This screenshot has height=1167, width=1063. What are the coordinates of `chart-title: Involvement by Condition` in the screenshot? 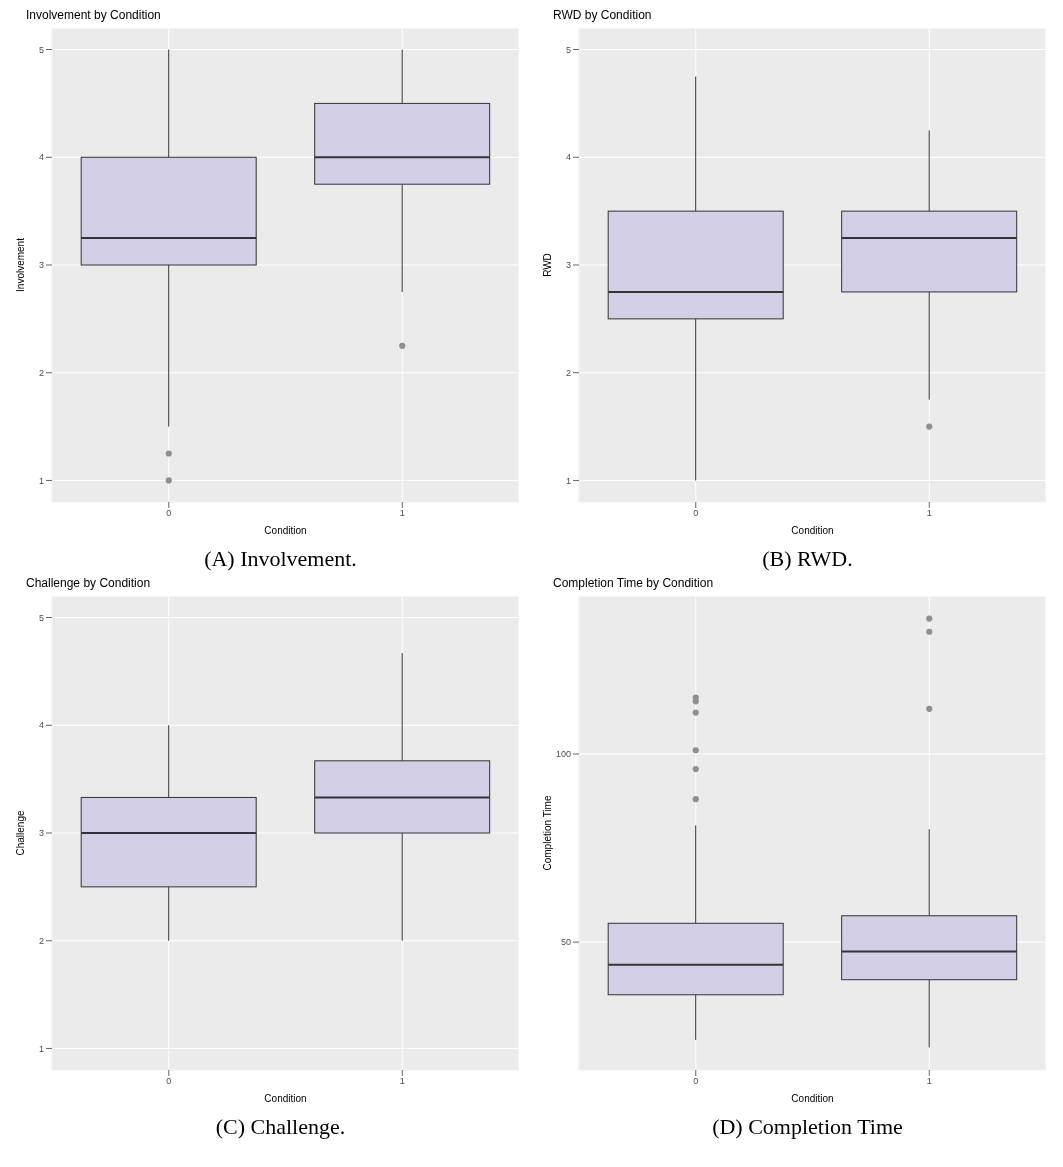 It's located at (94, 16).